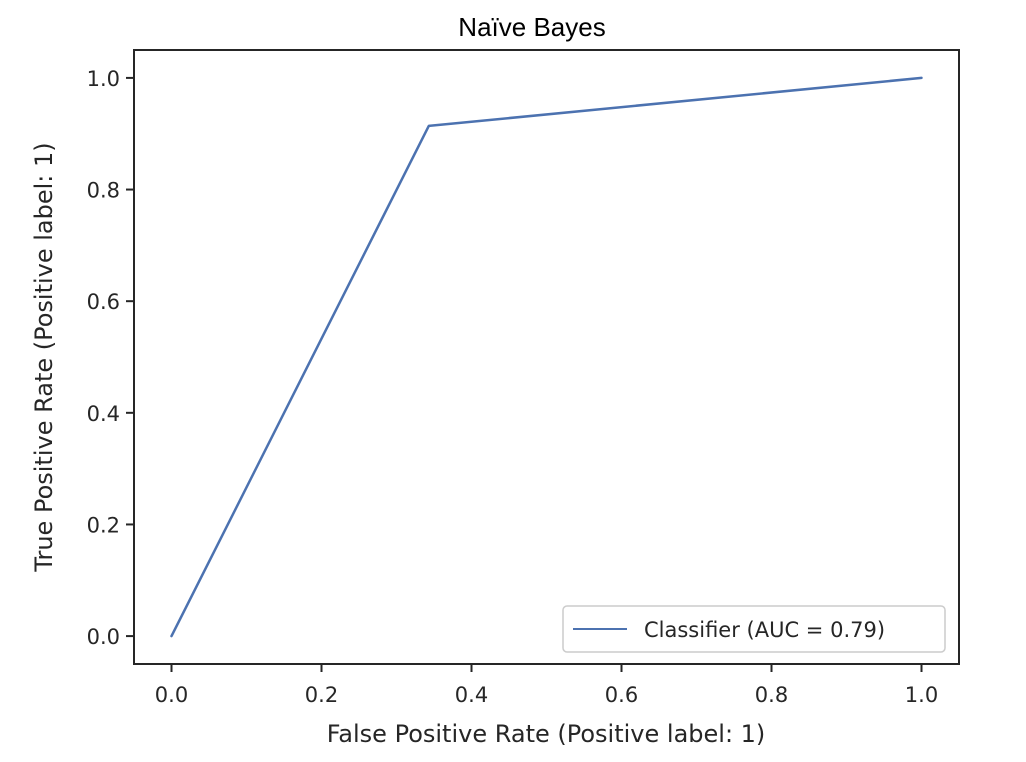  I want to click on x-tick-label: 0.0, so click(171, 695).